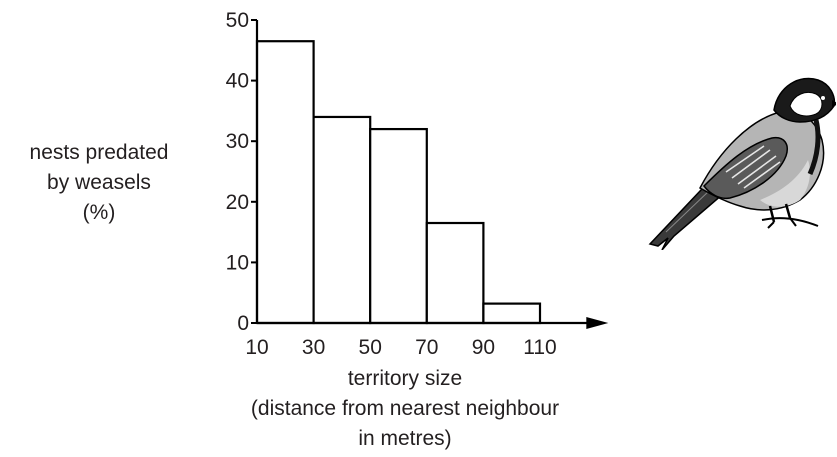 The width and height of the screenshot is (837, 457). What do you see at coordinates (237, 262) in the screenshot?
I see `y-tick-label: 10` at bounding box center [237, 262].